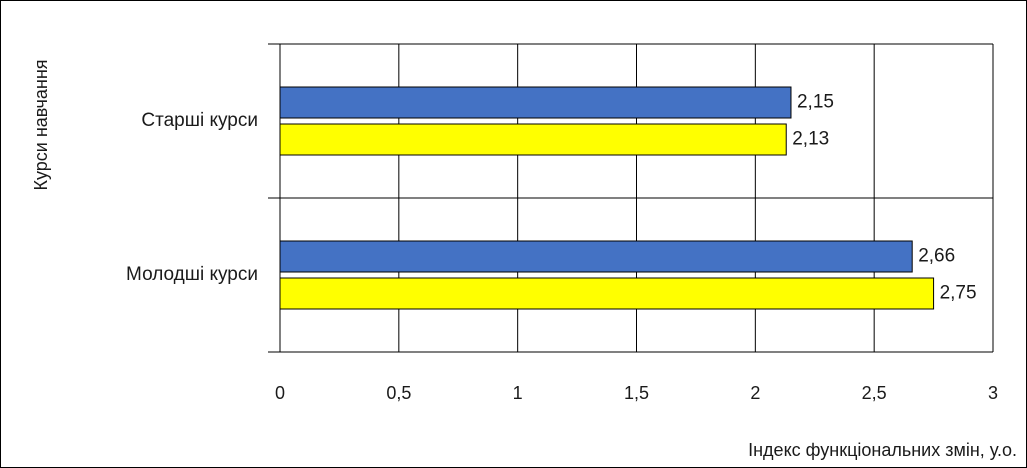 The height and width of the screenshot is (468, 1027). What do you see at coordinates (192, 197) in the screenshot?
I see `category-labels: Старші курси Молодші курси` at bounding box center [192, 197].